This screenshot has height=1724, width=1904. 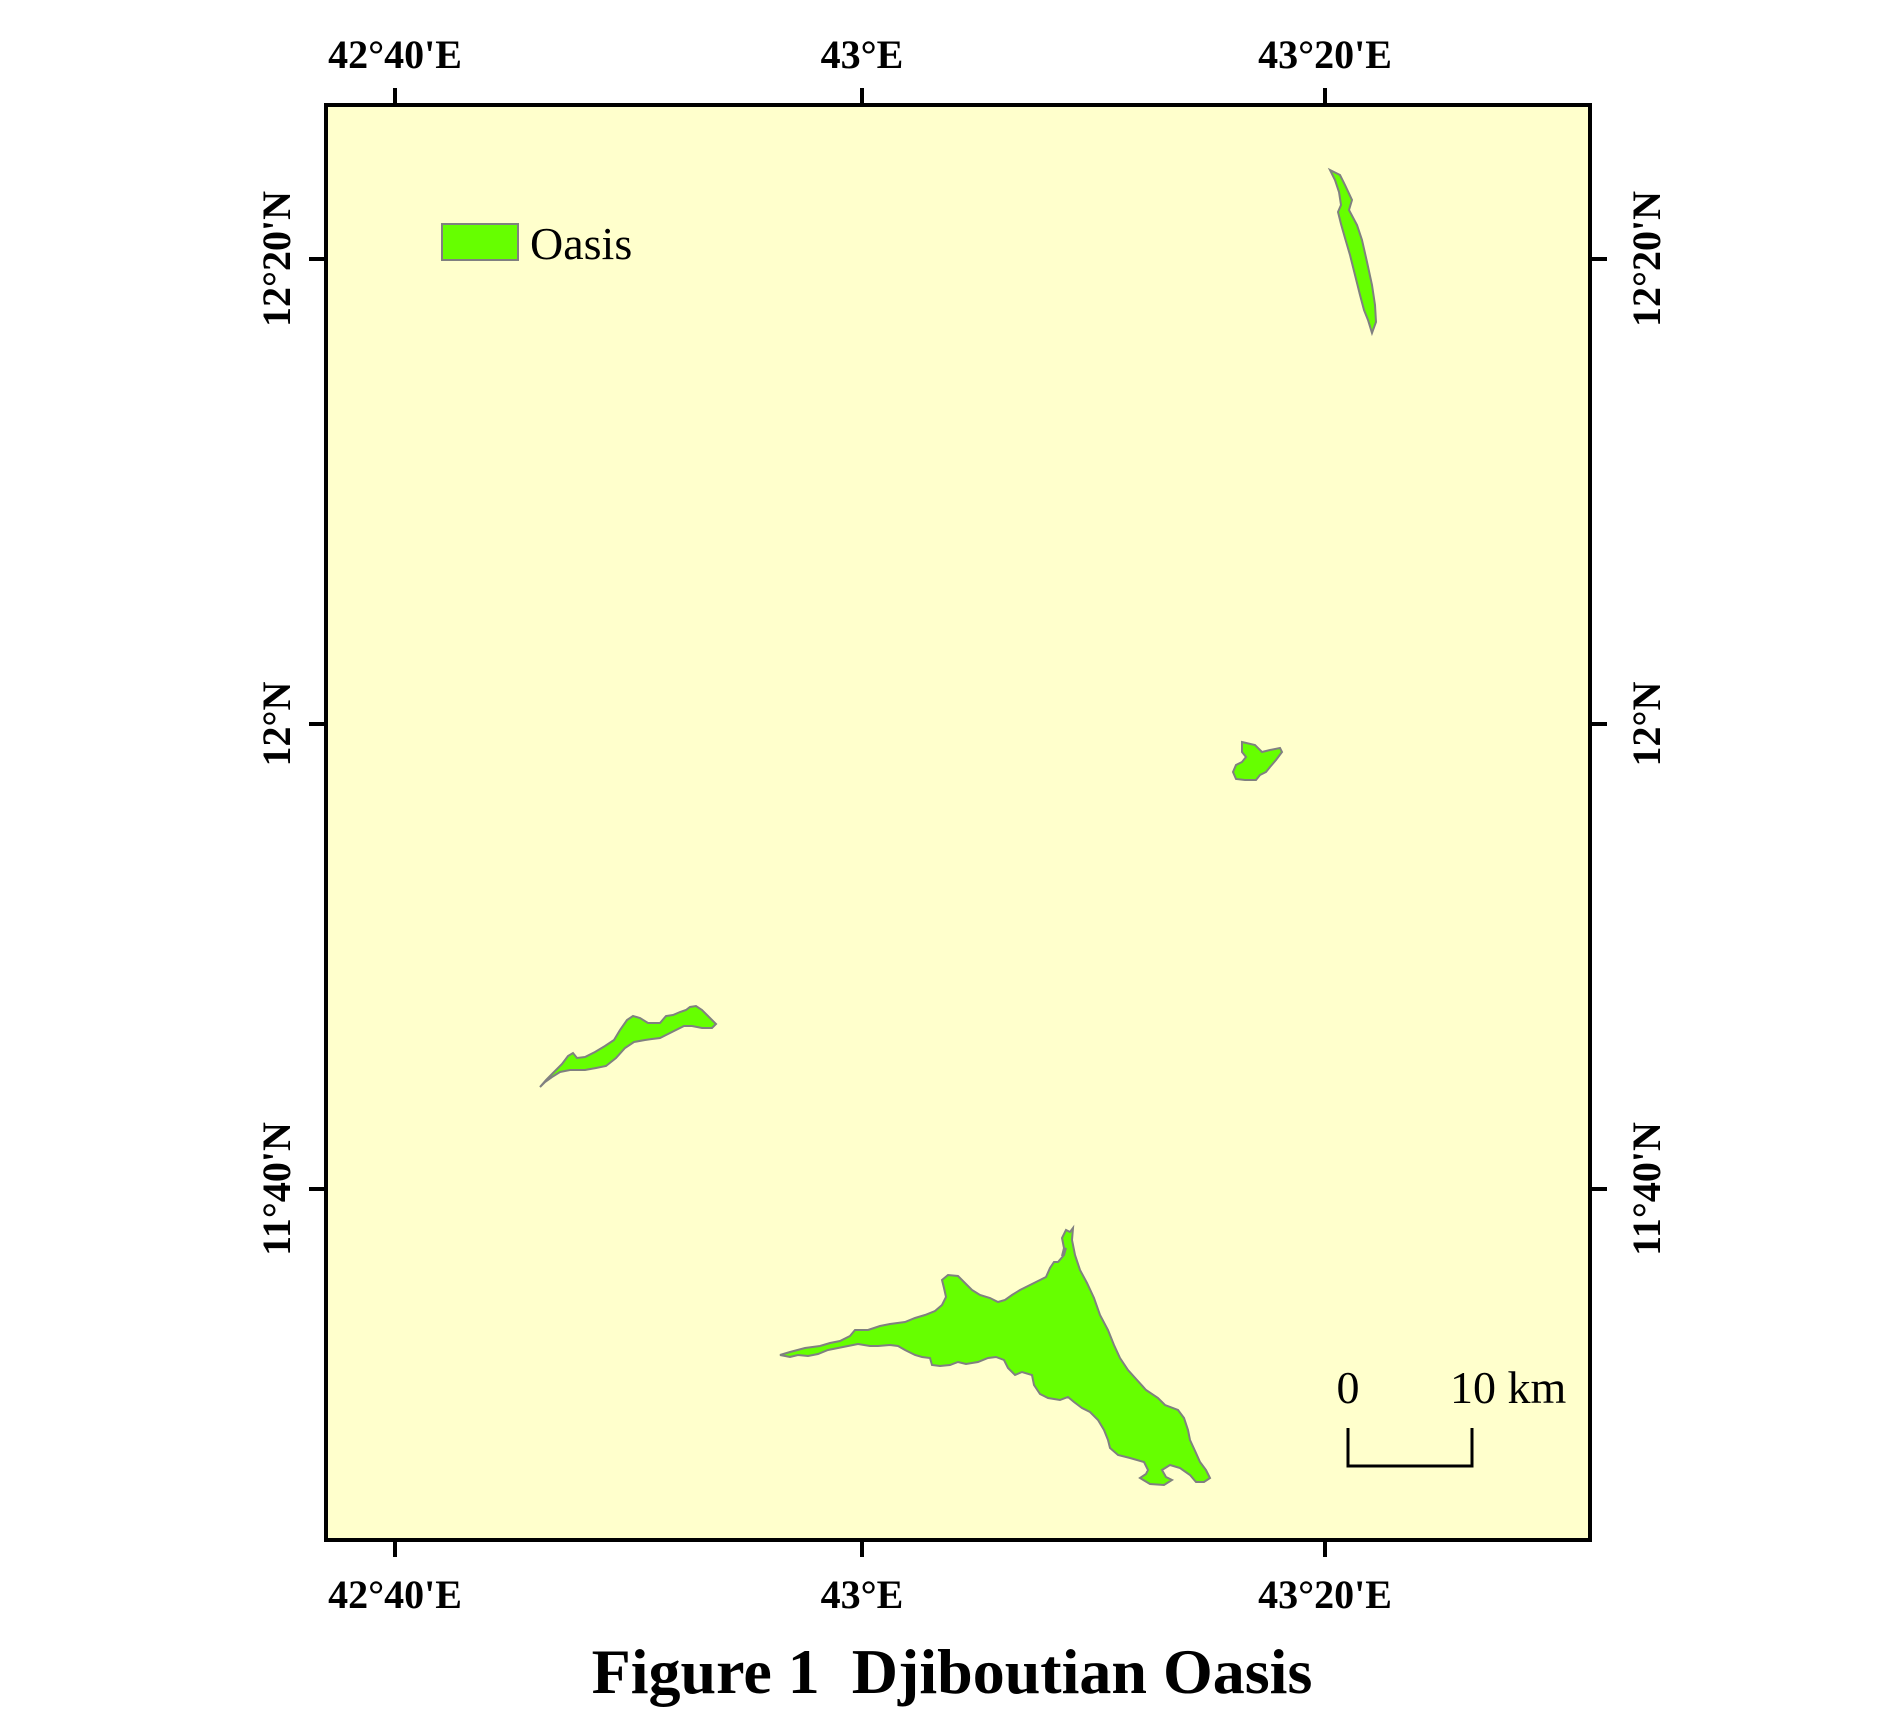 I want to click on top-lon-label: 42°40'E, so click(x=395, y=54).